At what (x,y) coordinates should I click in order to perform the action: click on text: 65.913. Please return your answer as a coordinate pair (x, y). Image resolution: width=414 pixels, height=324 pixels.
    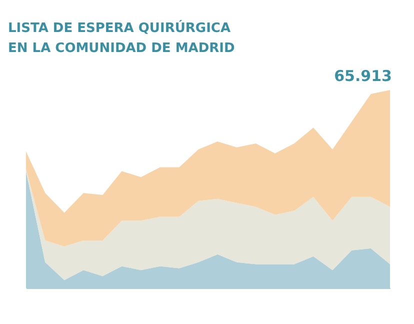
    Looking at the image, I should click on (363, 76).